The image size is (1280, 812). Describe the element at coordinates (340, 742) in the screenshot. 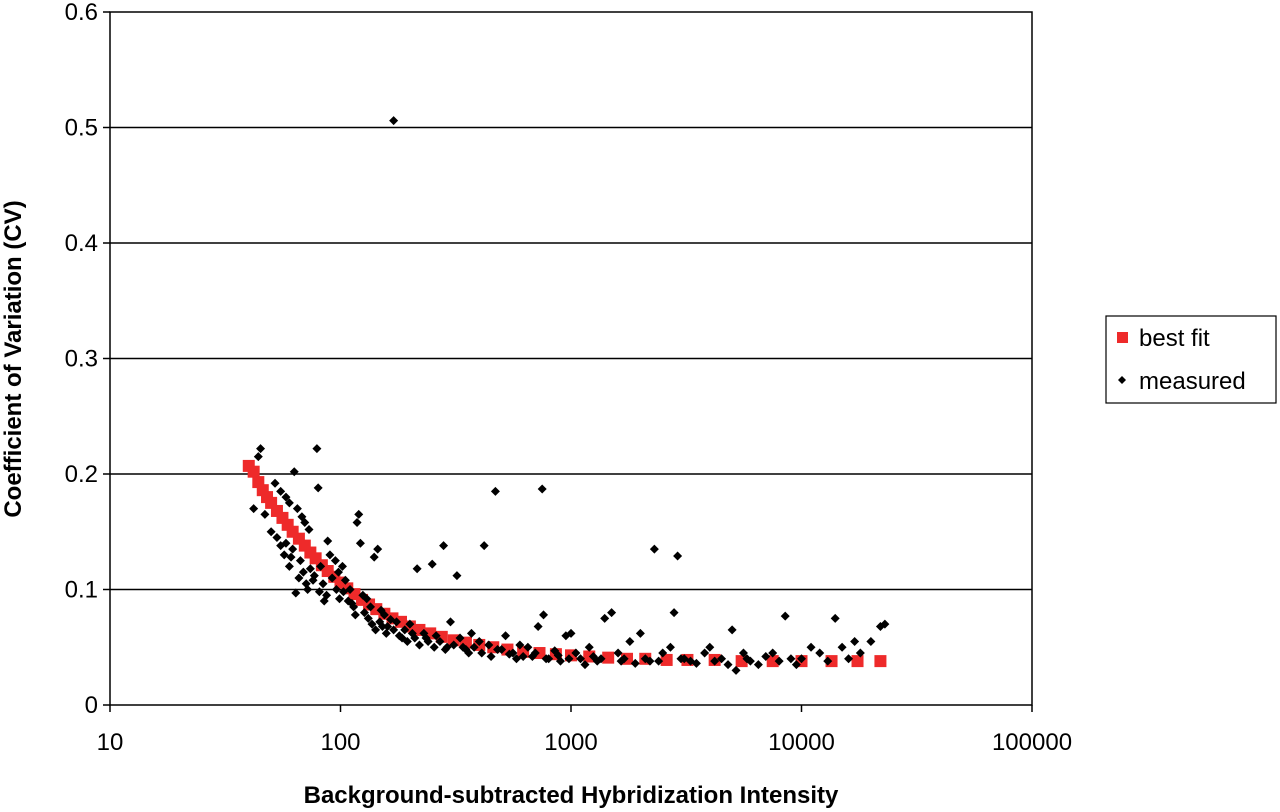

I see `x-tick-label: 100` at that location.